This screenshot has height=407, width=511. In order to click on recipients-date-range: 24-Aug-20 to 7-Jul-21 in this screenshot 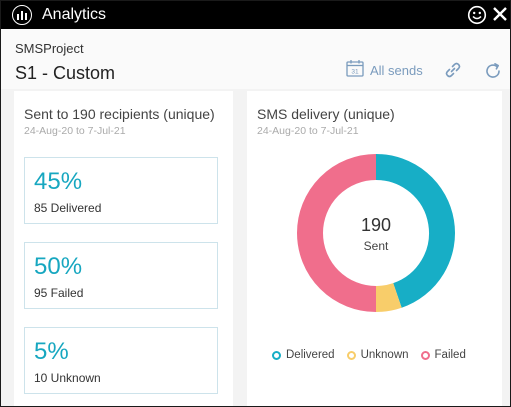, I will do `click(75, 131)`.